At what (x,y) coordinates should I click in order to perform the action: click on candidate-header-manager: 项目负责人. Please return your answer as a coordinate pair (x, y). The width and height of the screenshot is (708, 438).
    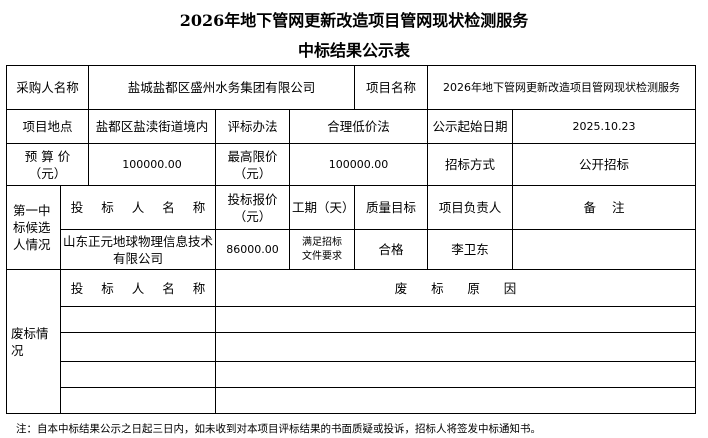
    Looking at the image, I should click on (470, 207).